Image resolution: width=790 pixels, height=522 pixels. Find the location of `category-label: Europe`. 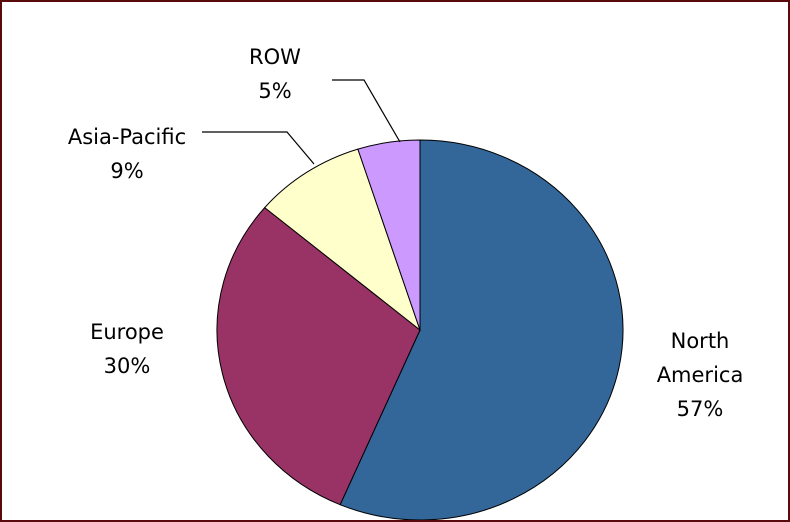

category-label: Europe is located at coordinates (127, 332).